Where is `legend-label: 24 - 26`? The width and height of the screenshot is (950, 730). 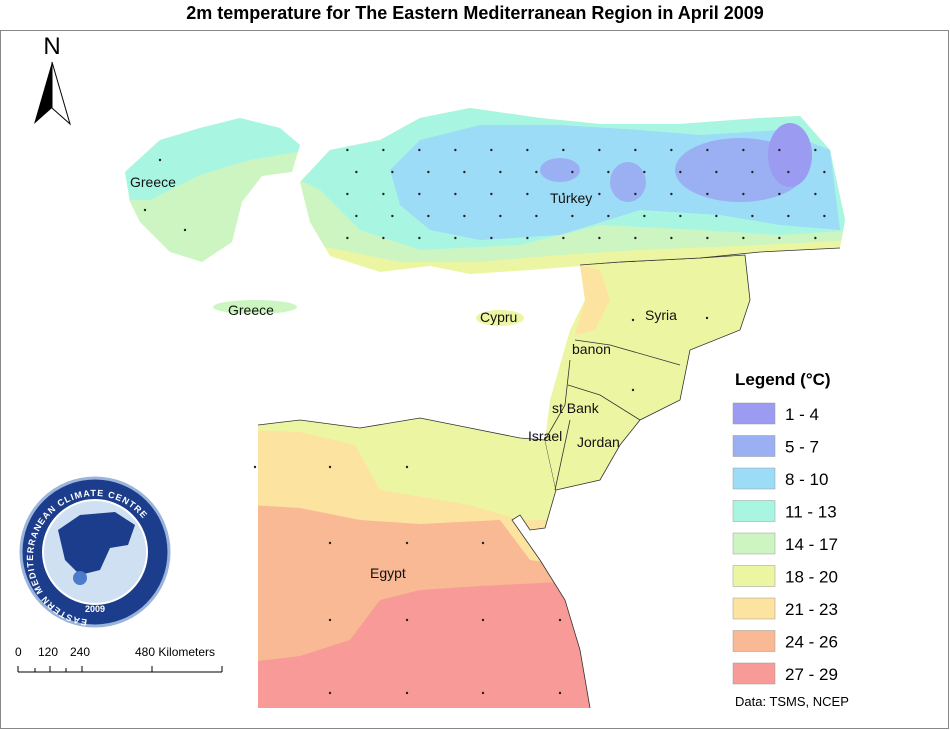
legend-label: 24 - 26 is located at coordinates (811, 642).